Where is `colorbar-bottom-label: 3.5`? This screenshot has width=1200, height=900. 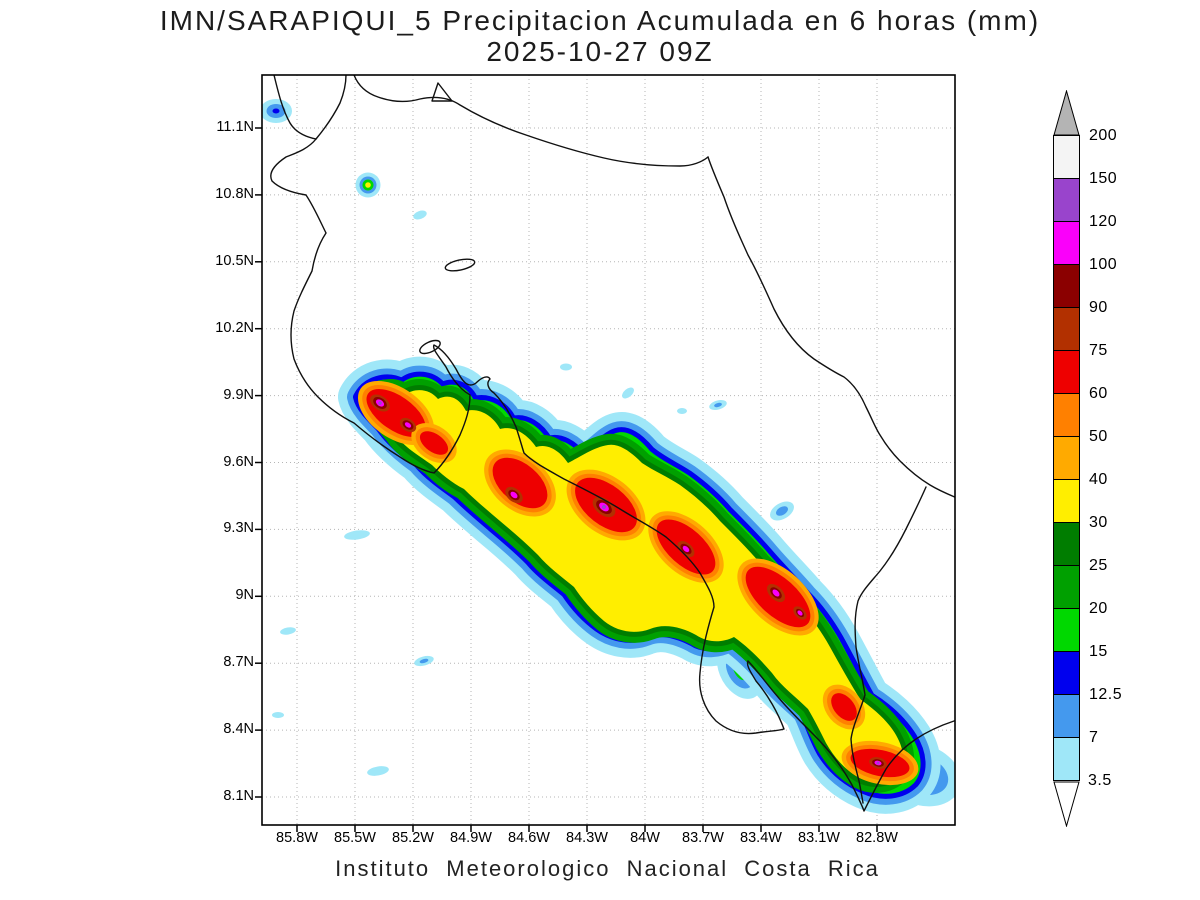 colorbar-bottom-label: 3.5 is located at coordinates (1100, 780).